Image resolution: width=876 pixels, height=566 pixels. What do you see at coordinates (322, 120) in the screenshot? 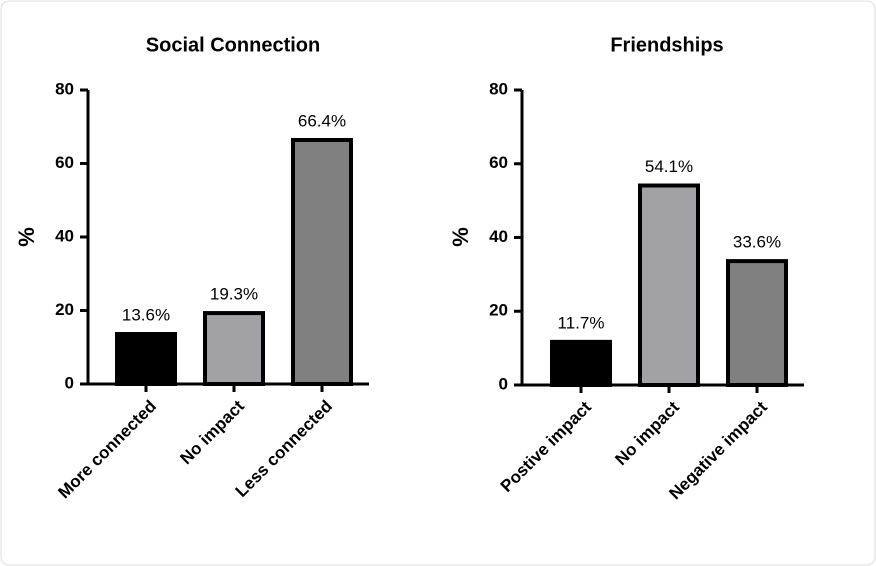
I see `value-label: 66.4%` at bounding box center [322, 120].